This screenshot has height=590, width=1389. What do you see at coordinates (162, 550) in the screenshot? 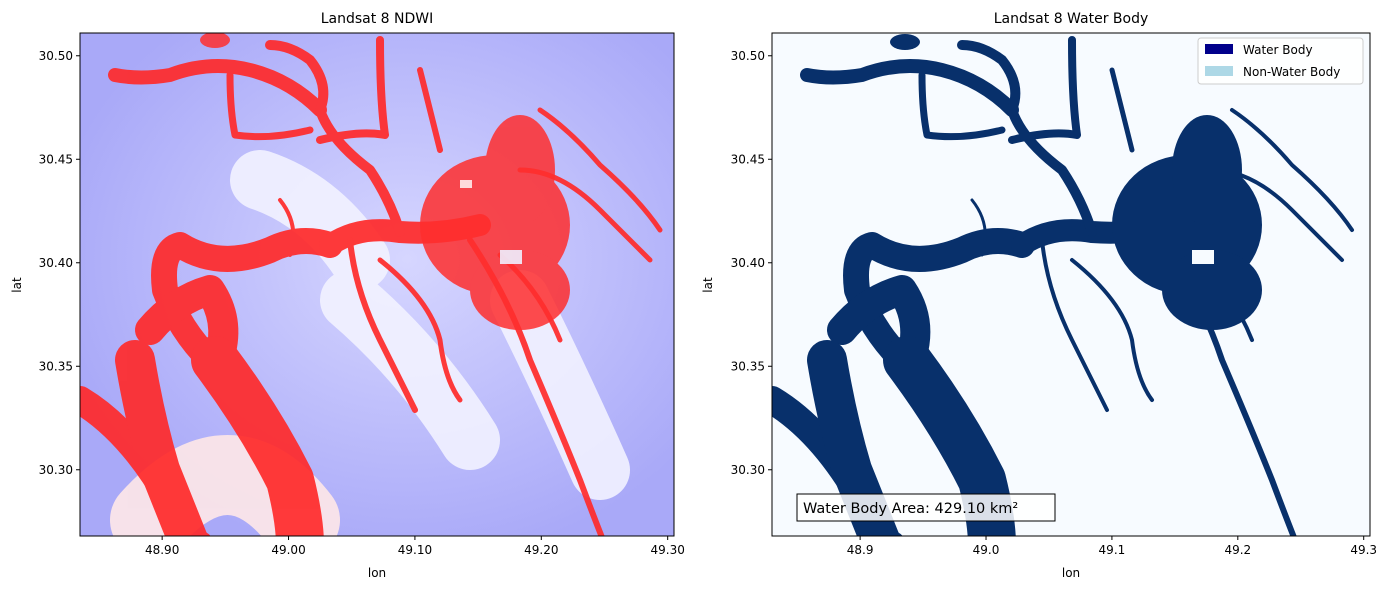
I see `ndwi-x-tick-label: 48.90` at bounding box center [162, 550].